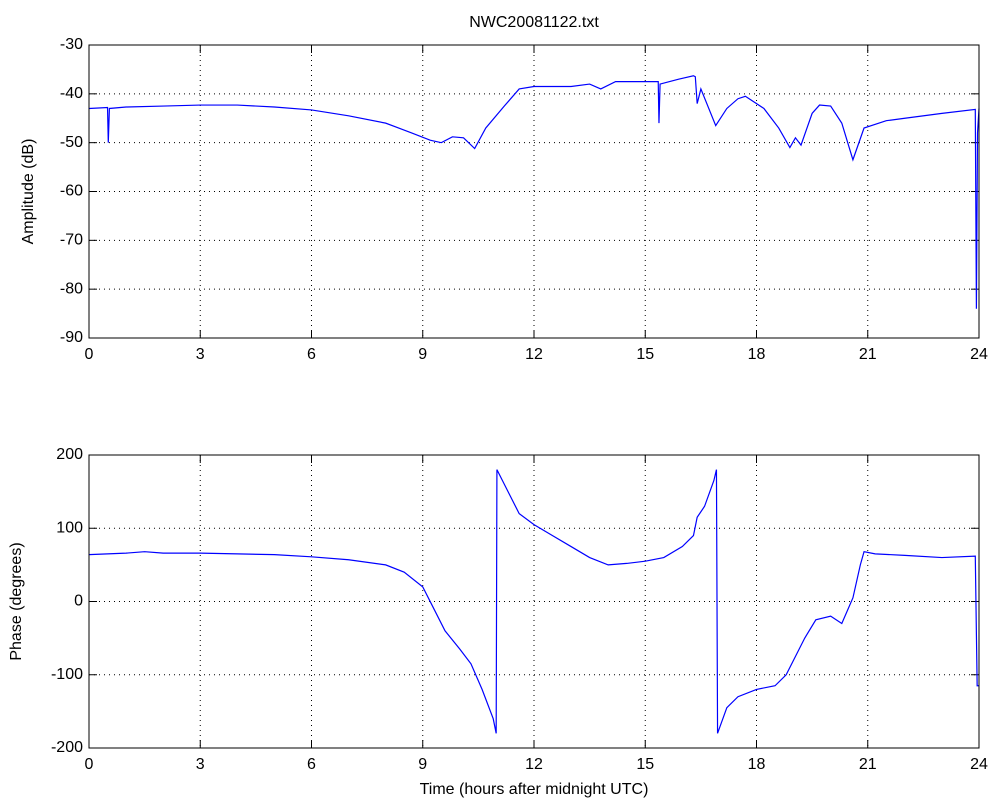  What do you see at coordinates (71, 240) in the screenshot?
I see `y-tick-label: -70` at bounding box center [71, 240].